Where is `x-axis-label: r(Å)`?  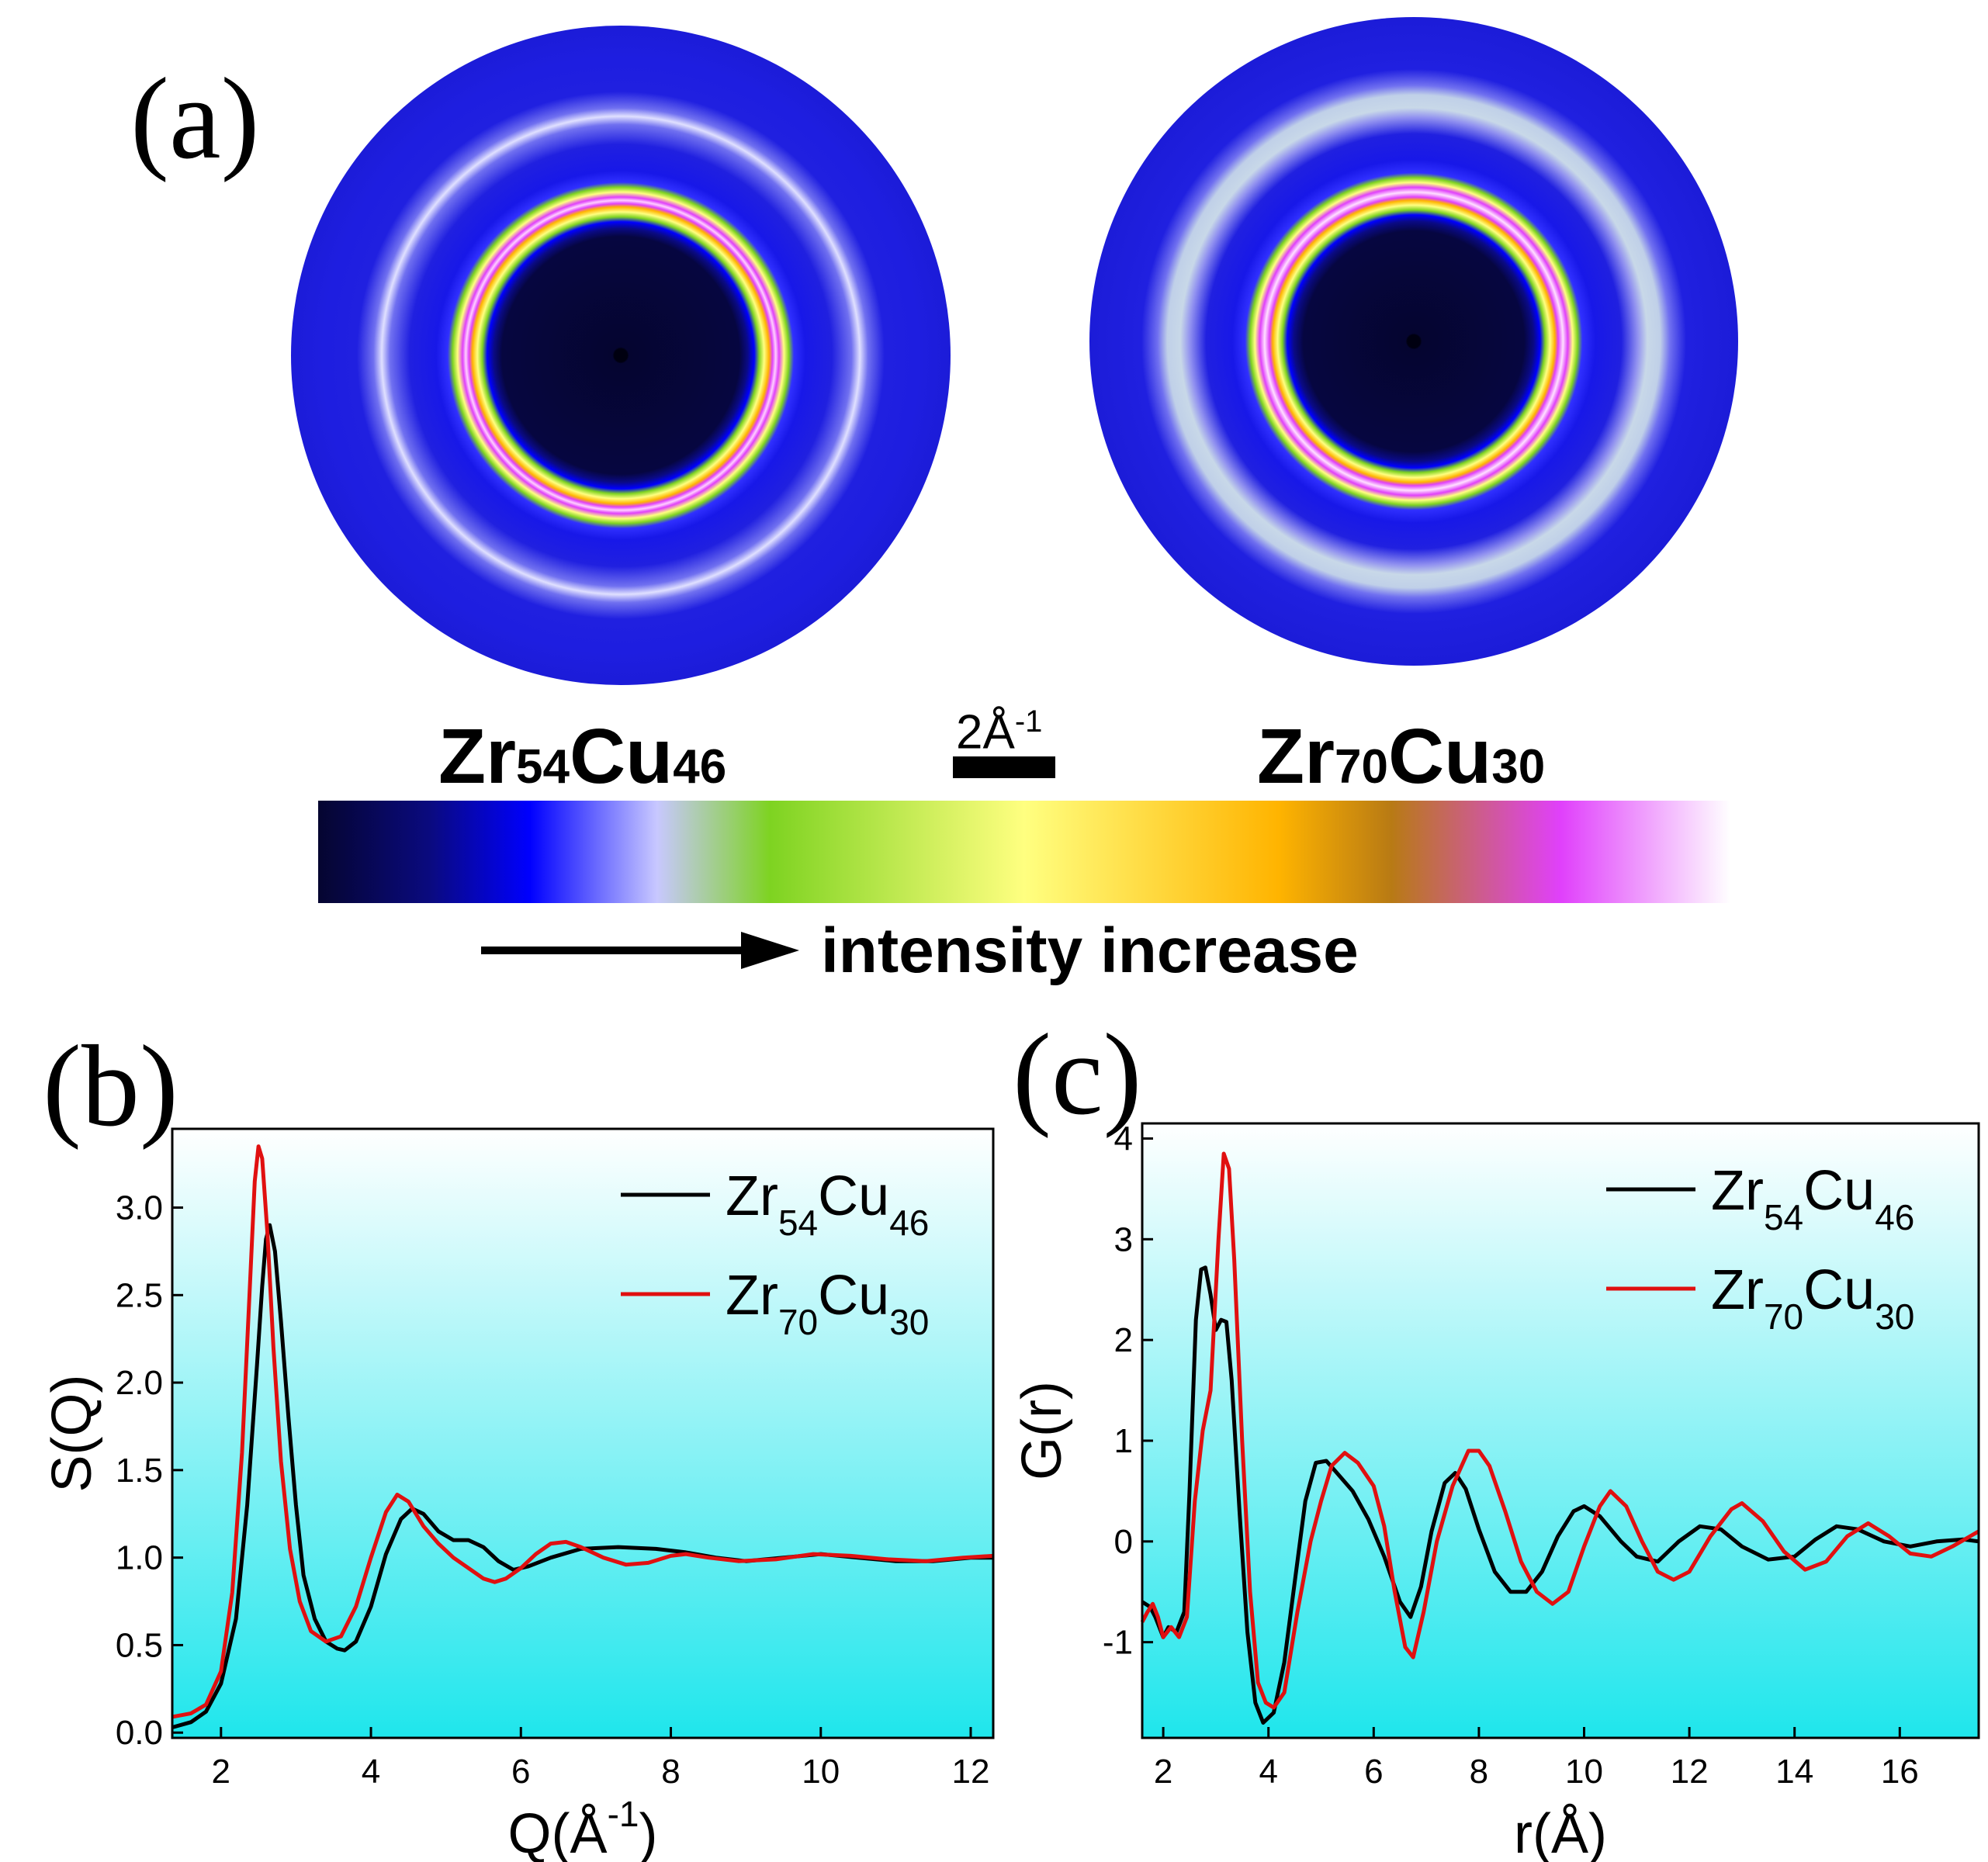
x-axis-label: r(Å) is located at coordinates (1560, 1833).